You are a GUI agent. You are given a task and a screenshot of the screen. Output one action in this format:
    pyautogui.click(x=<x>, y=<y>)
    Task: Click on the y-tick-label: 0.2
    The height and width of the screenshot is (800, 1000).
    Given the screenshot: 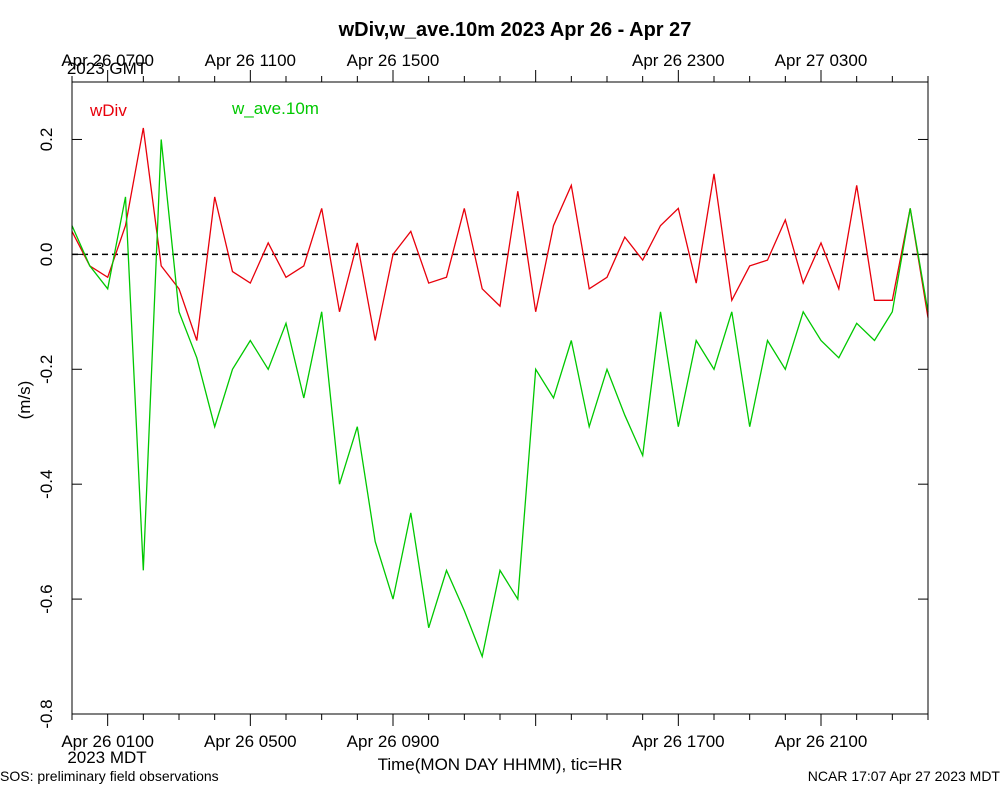 What is the action you would take?
    pyautogui.click(x=46, y=140)
    